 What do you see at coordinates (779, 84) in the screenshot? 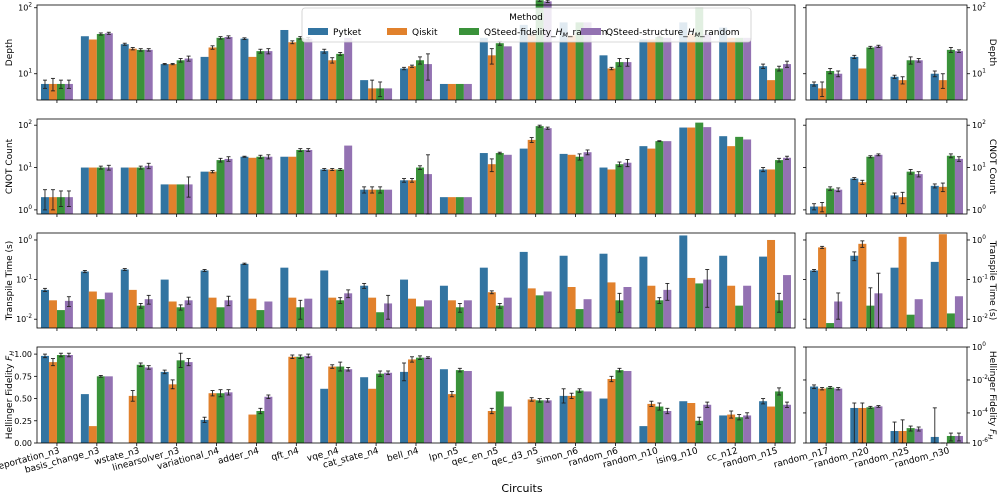
I see `bar-left-random_n15-s2` at bounding box center [779, 84].